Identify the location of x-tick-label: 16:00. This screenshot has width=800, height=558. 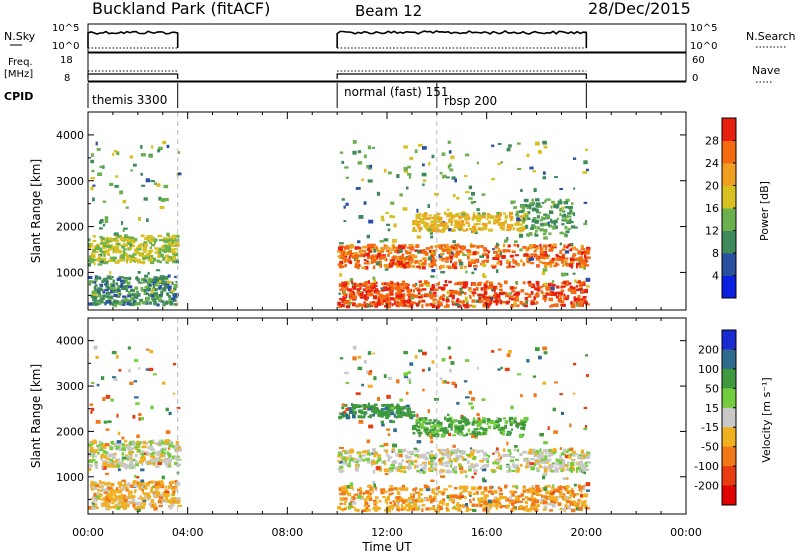
(487, 532).